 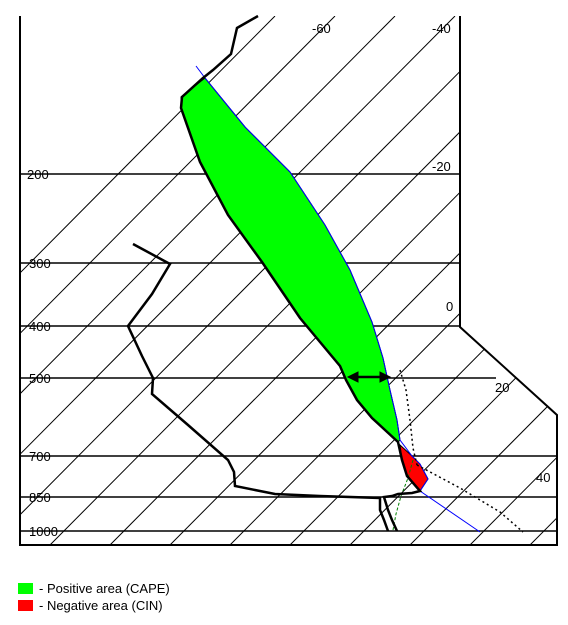 I want to click on legend-item-cape: - Positive area (CAPE), so click(x=94, y=588).